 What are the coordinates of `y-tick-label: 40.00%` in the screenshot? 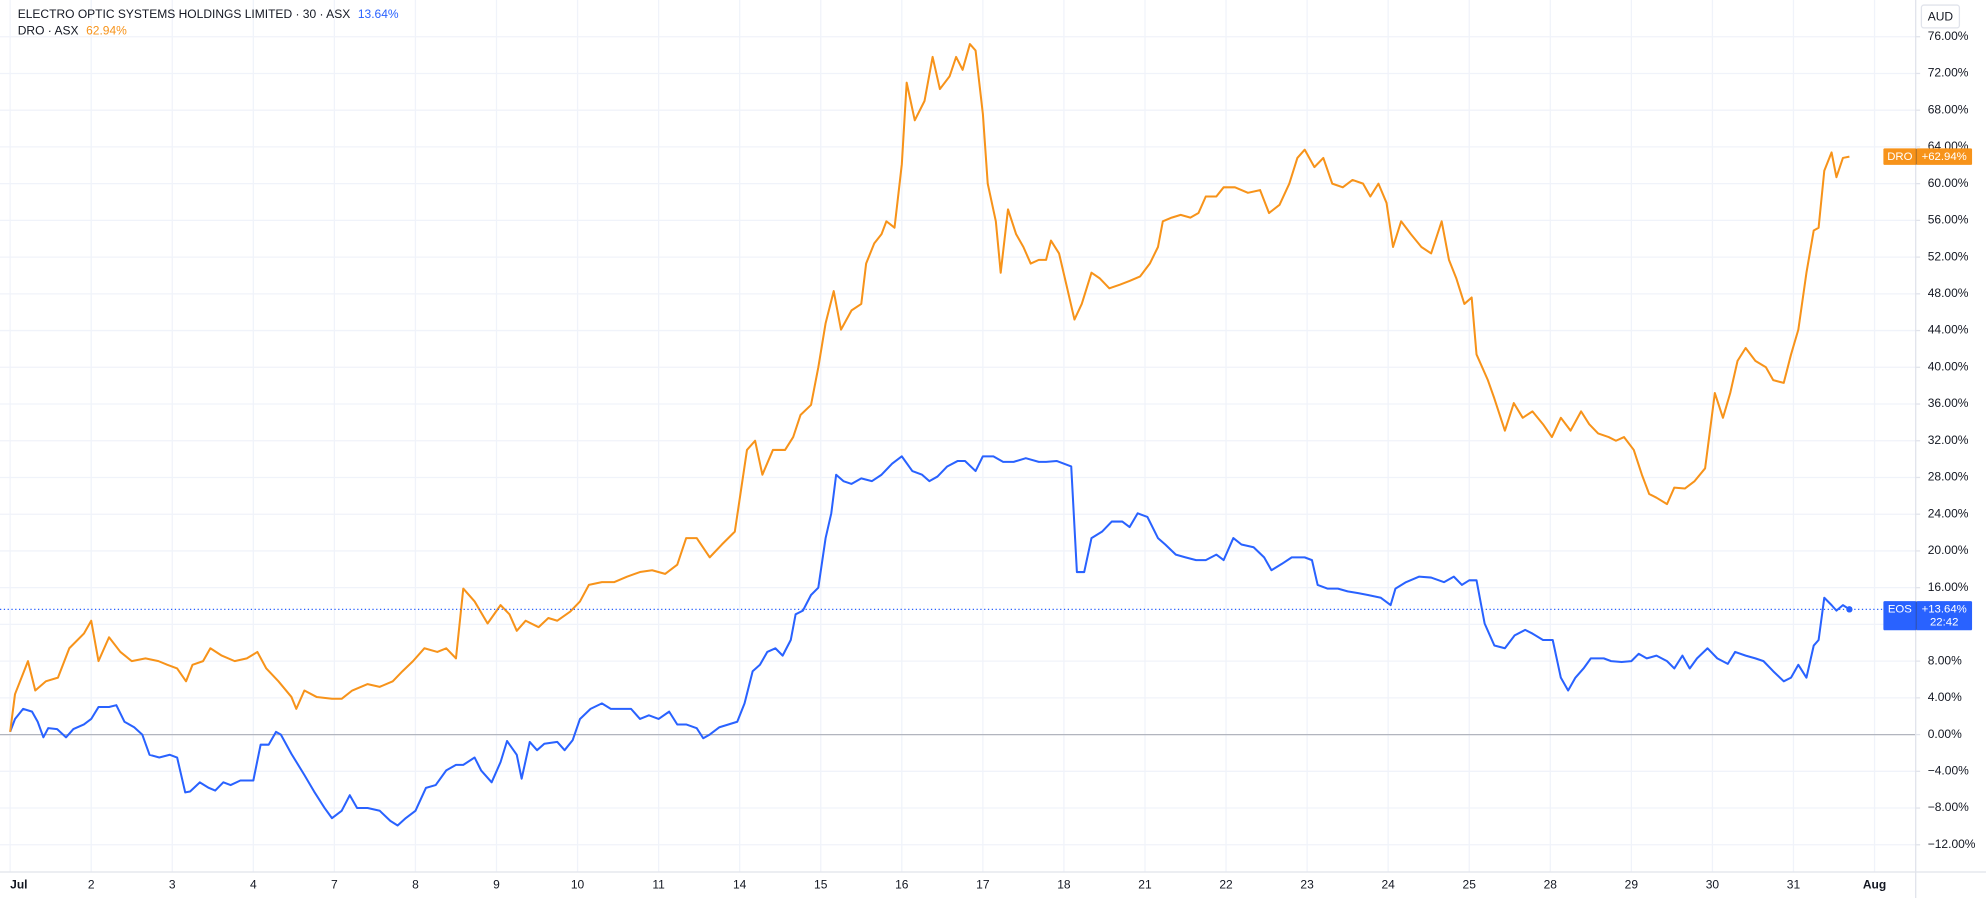 It's located at (1948, 366).